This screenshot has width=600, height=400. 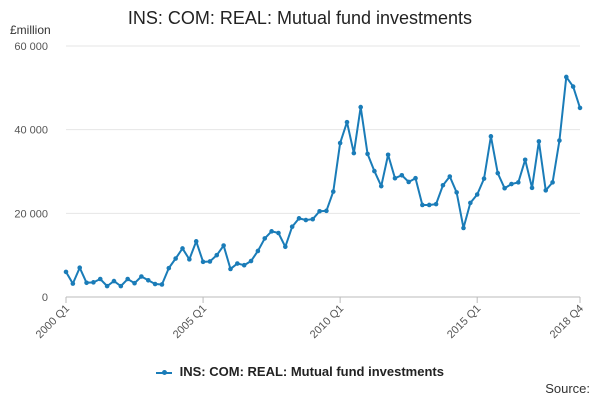 What do you see at coordinates (327, 322) in the screenshot?
I see `x-tick-label: 2010 Q1` at bounding box center [327, 322].